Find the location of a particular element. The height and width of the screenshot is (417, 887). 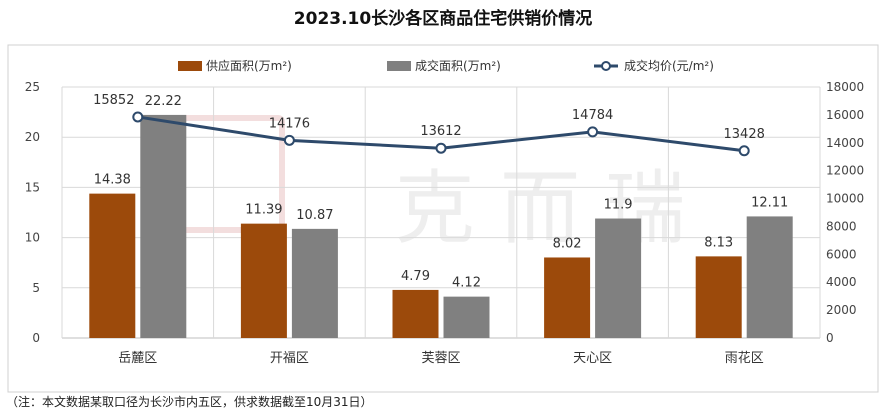

x-category-label: 芙蓉区 is located at coordinates (440, 358).